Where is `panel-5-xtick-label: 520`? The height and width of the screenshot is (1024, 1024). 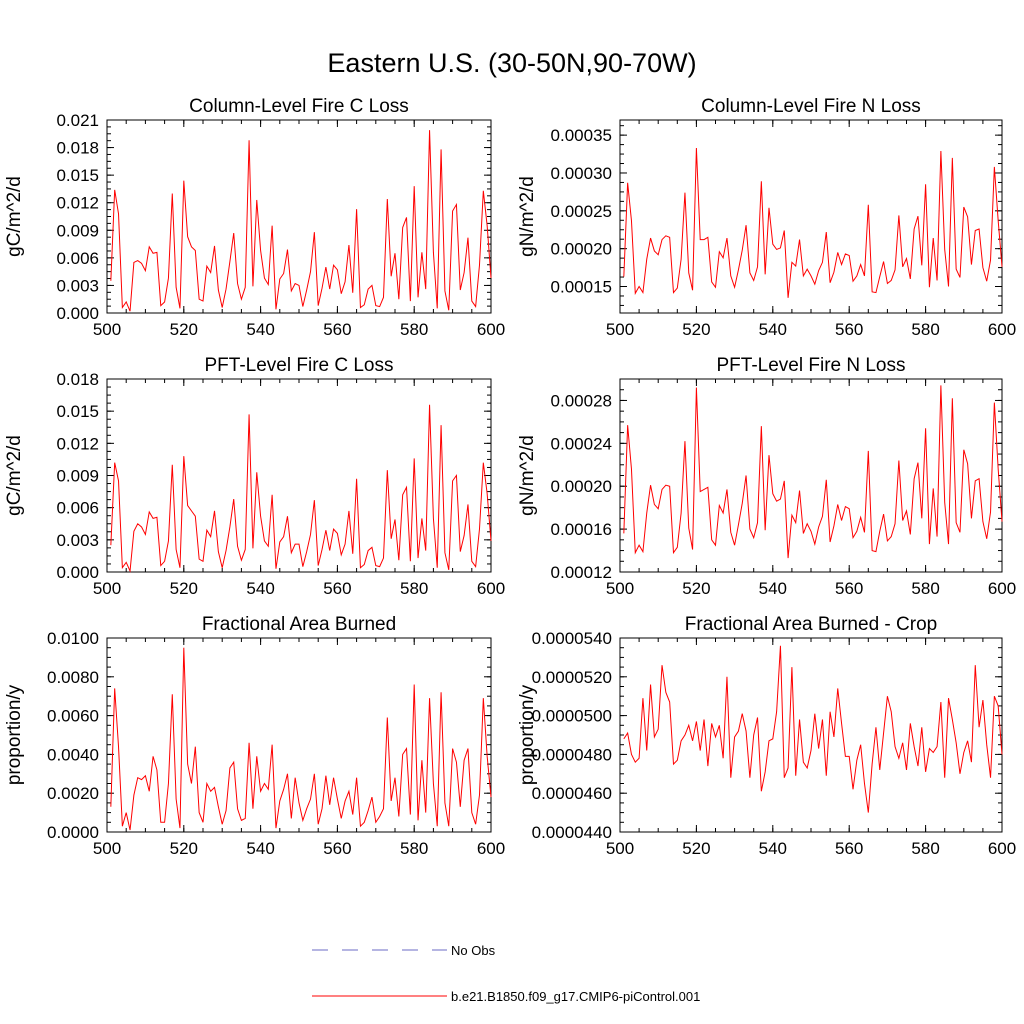
panel-5-xtick-label: 520 is located at coordinates (184, 848).